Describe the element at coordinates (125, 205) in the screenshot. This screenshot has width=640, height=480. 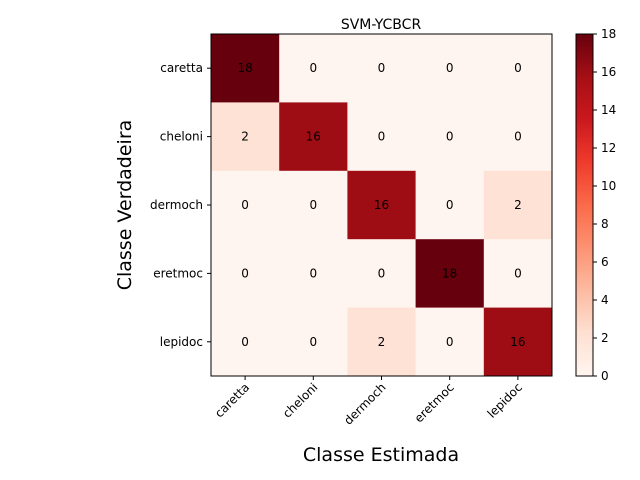
I see `y-axis-label: Classe Verdadeira` at that location.